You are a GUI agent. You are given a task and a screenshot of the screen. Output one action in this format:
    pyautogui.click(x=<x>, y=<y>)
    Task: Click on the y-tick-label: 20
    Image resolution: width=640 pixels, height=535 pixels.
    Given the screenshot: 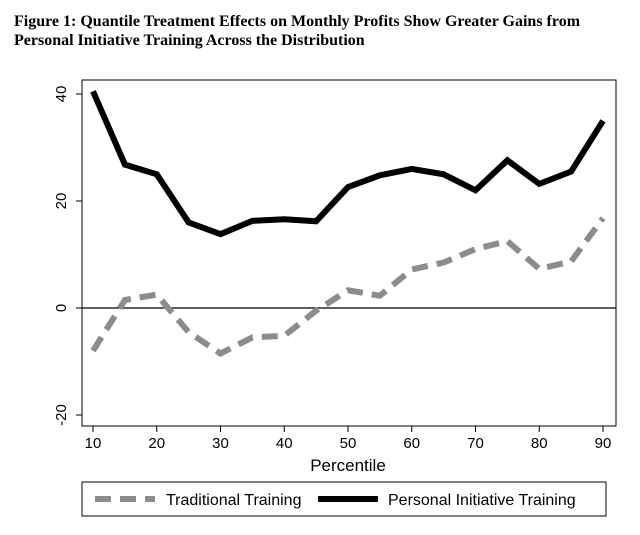 What is the action you would take?
    pyautogui.click(x=61, y=201)
    